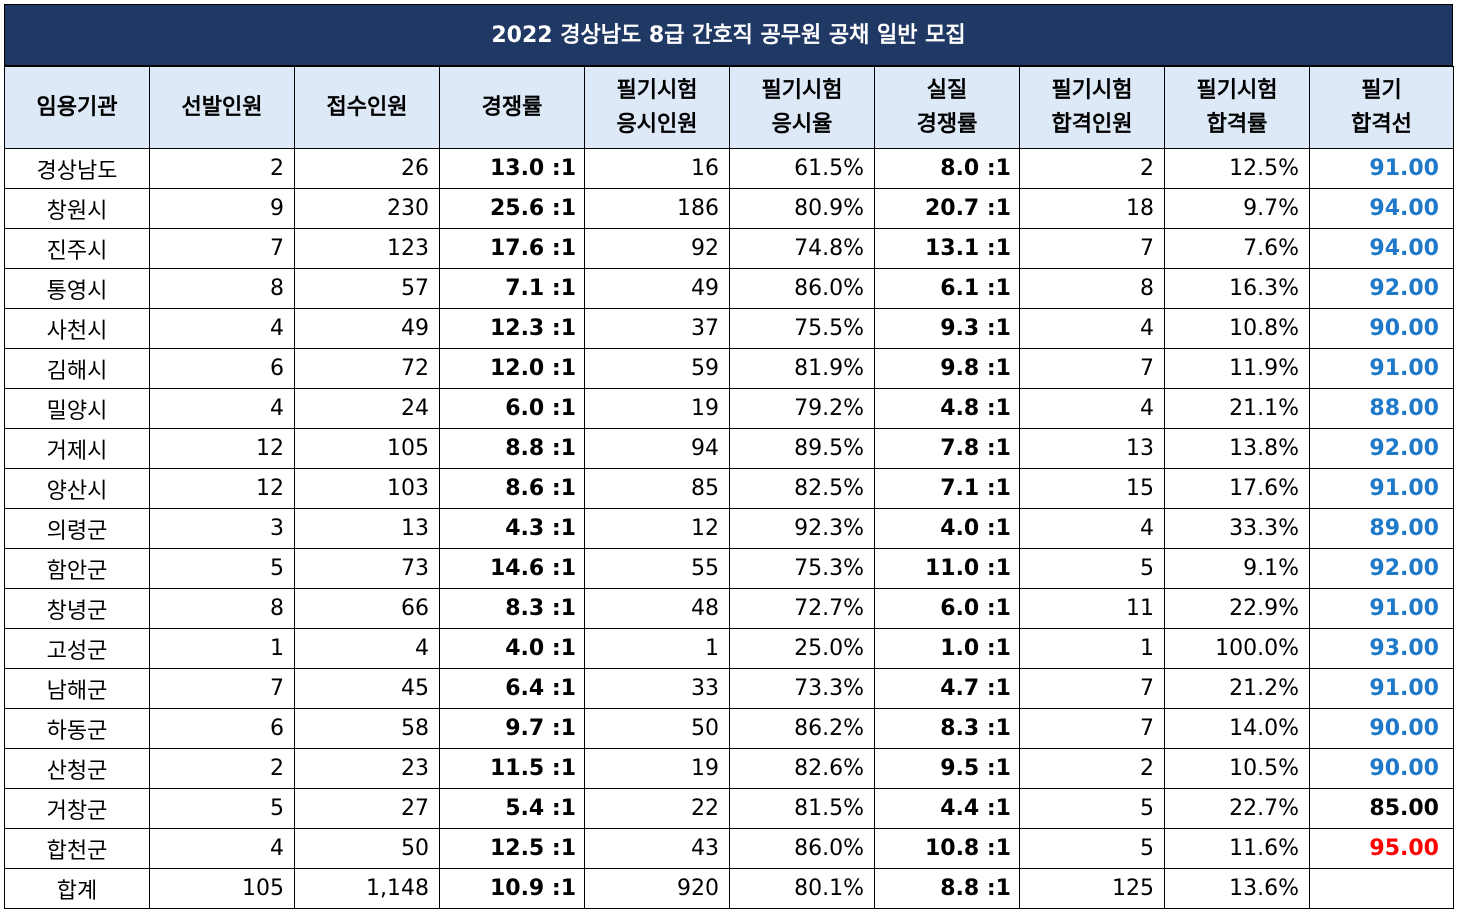  What do you see at coordinates (512, 208) in the screenshot?
I see `competition-ratio-cell: 25.6 :1` at bounding box center [512, 208].